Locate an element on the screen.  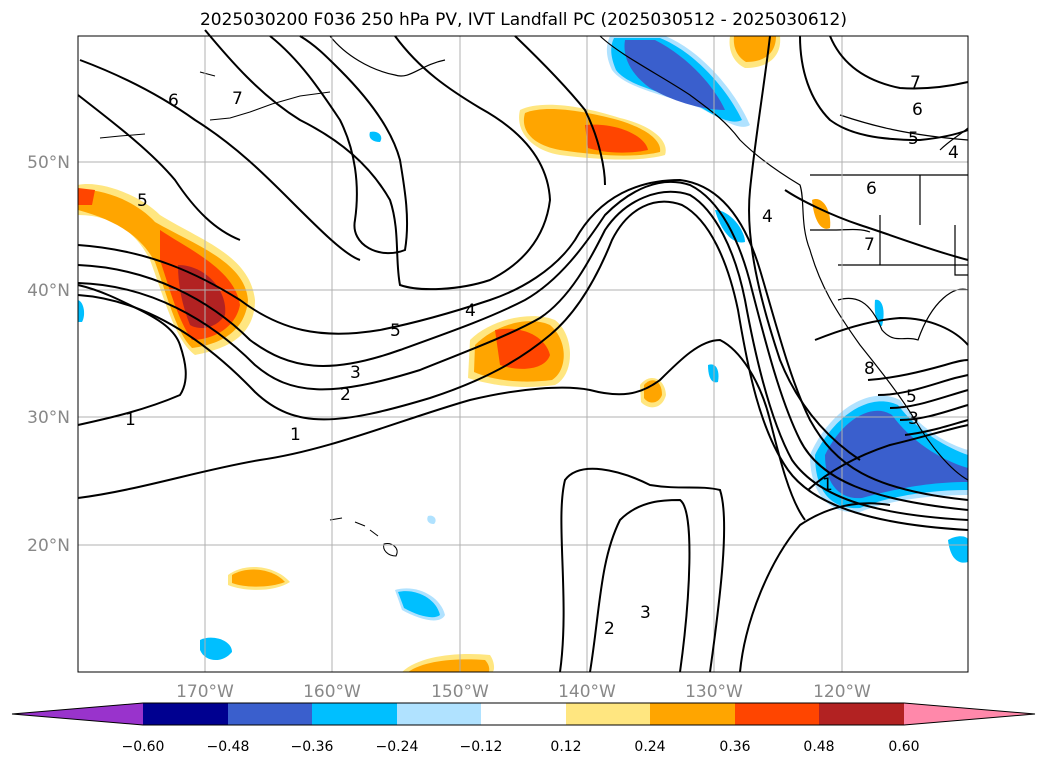
colorbar-tick: 0.48 is located at coordinates (818, 747).